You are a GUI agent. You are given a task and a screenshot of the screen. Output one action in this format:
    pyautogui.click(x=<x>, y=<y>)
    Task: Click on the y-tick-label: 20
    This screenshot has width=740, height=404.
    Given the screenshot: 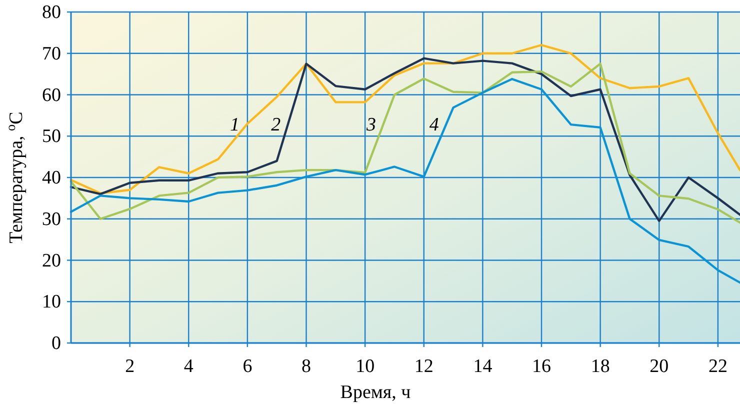 What is the action you would take?
    pyautogui.click(x=51, y=261)
    